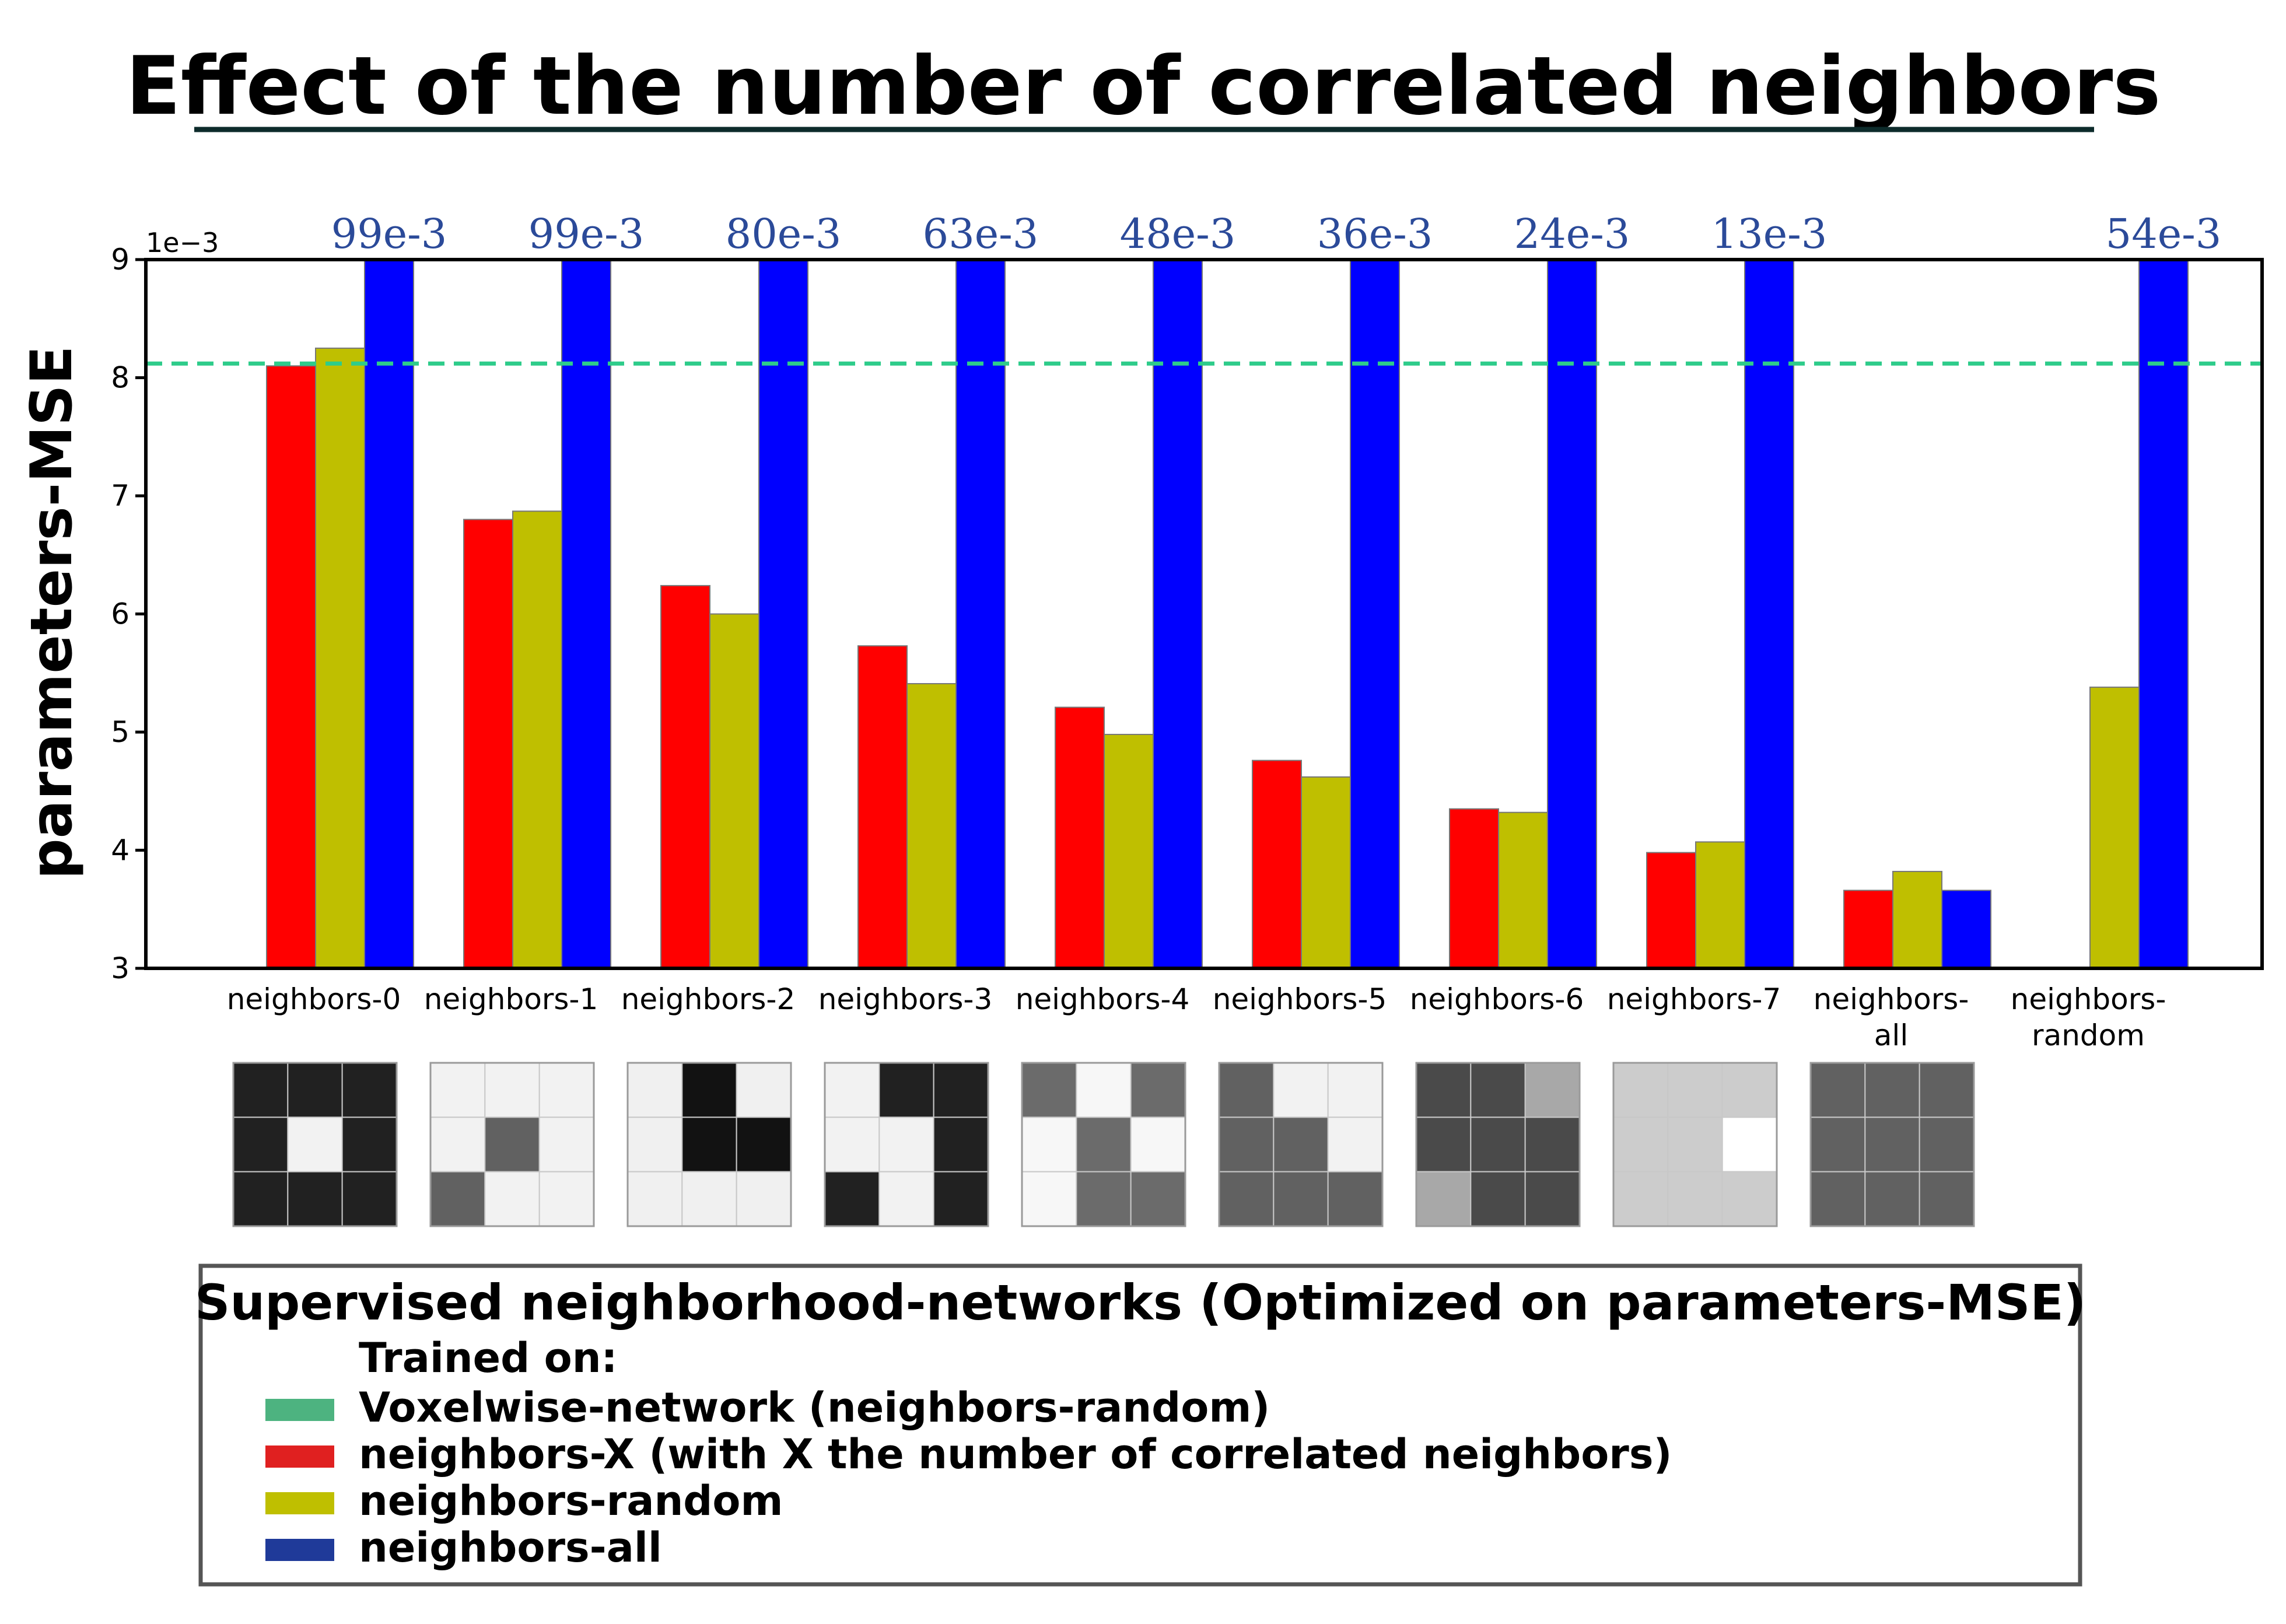 The image size is (2286, 1624). Describe the element at coordinates (120, 378) in the screenshot. I see `y-tick-label: 8` at that location.